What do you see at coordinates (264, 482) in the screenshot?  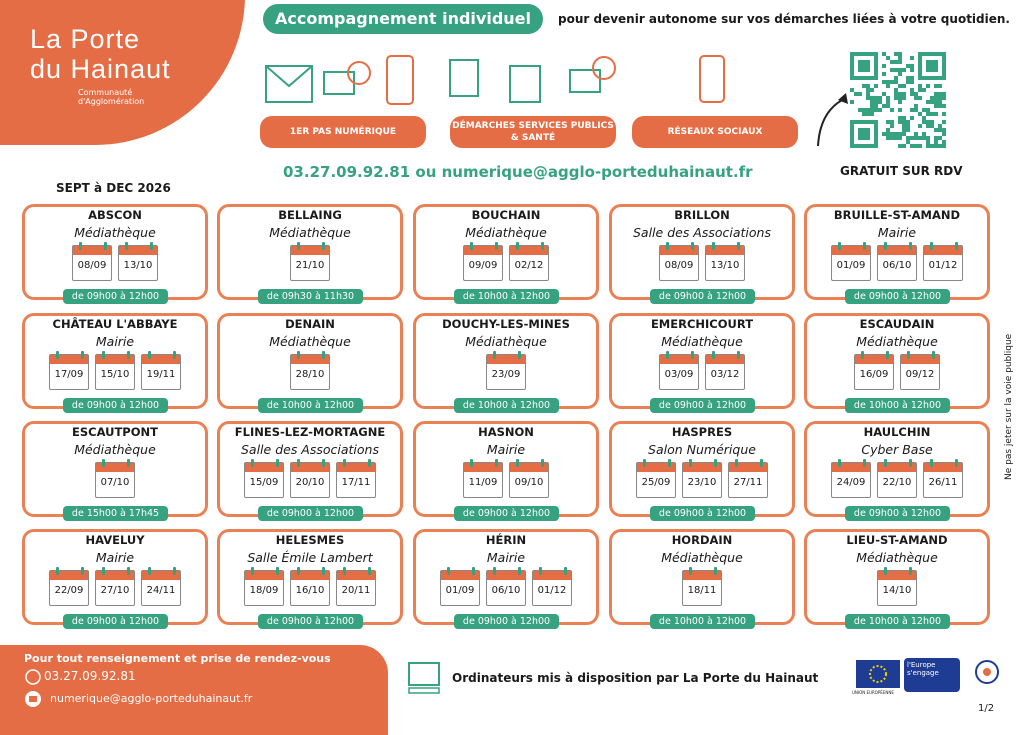 I see `date: 15/09` at bounding box center [264, 482].